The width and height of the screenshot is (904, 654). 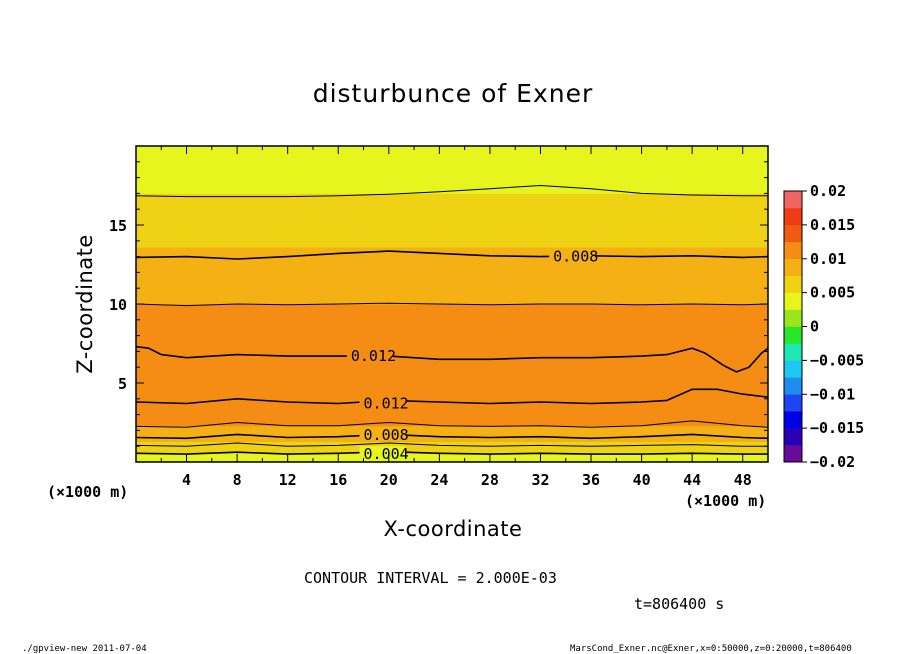 What do you see at coordinates (338, 480) in the screenshot?
I see `x-tick-label: 16` at bounding box center [338, 480].